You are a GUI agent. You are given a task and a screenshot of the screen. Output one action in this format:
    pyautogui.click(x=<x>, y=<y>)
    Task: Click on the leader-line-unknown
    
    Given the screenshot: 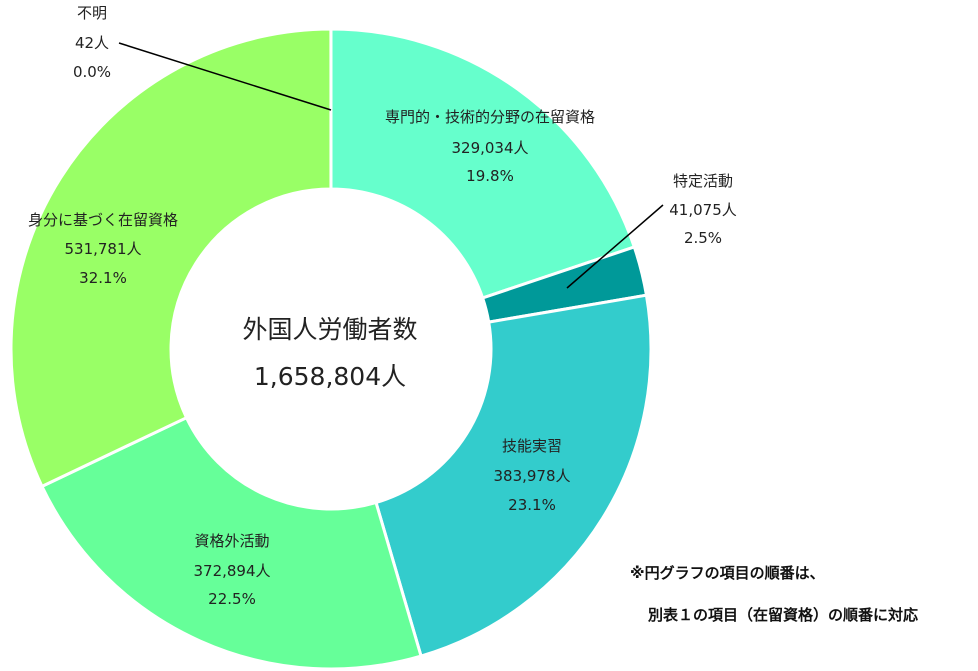 What is the action you would take?
    pyautogui.click(x=225, y=76)
    